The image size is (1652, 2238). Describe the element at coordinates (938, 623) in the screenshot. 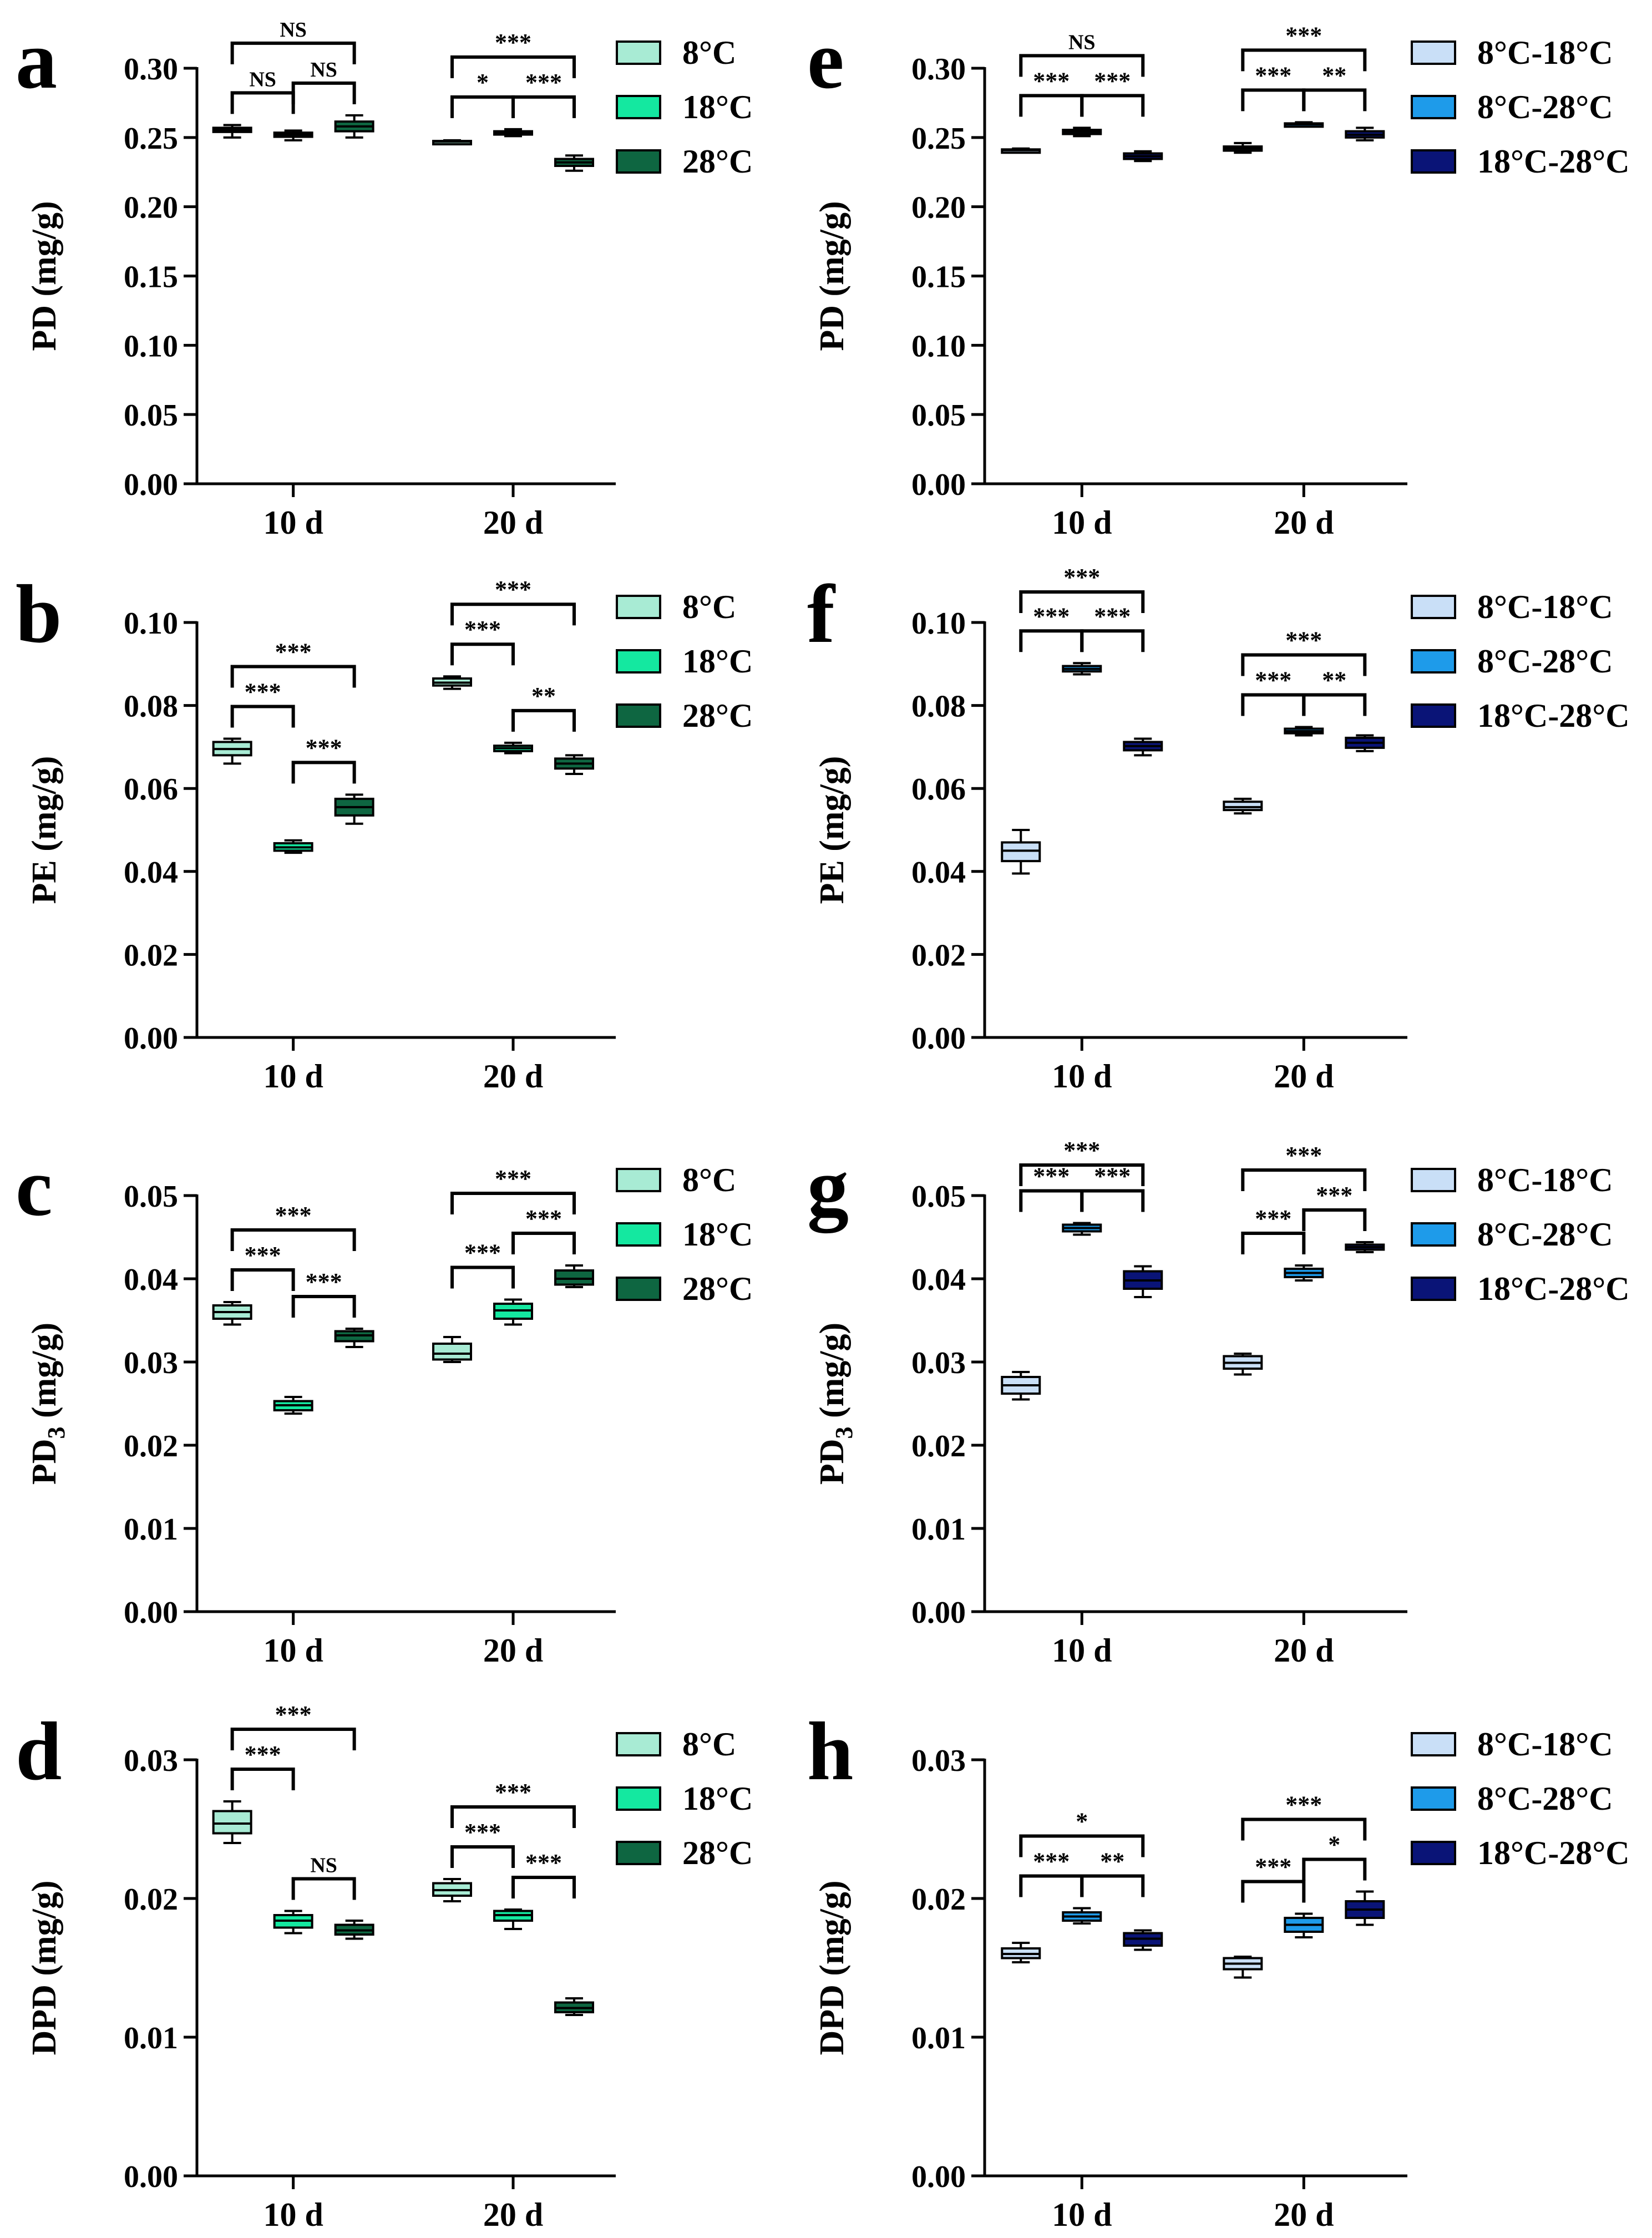

I see `y-tick-label: 0.10` at that location.